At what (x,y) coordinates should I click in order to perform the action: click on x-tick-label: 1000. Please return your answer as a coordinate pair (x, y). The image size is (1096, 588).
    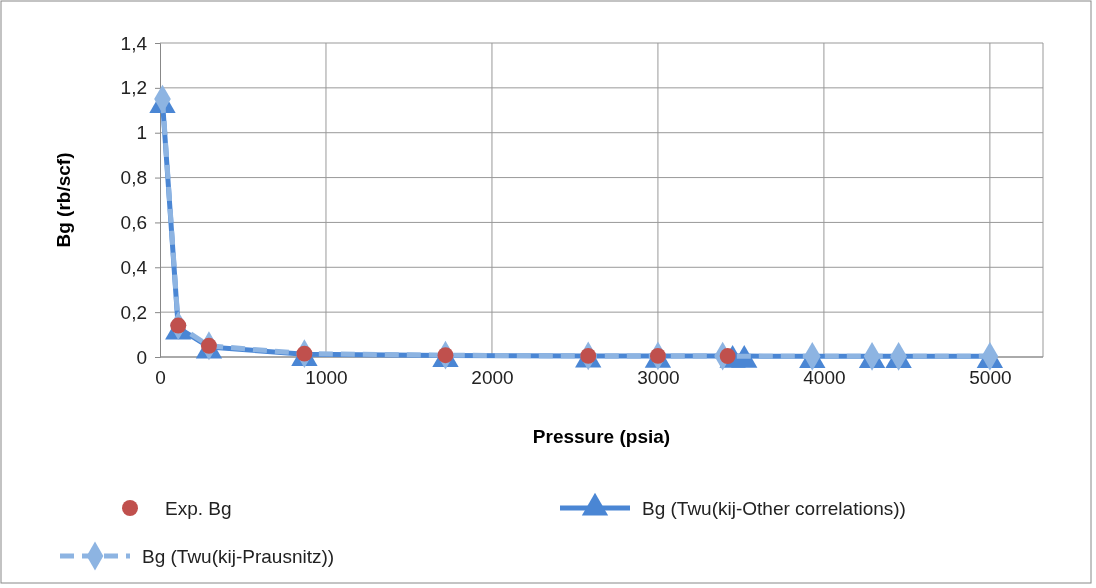
    Looking at the image, I should click on (326, 378).